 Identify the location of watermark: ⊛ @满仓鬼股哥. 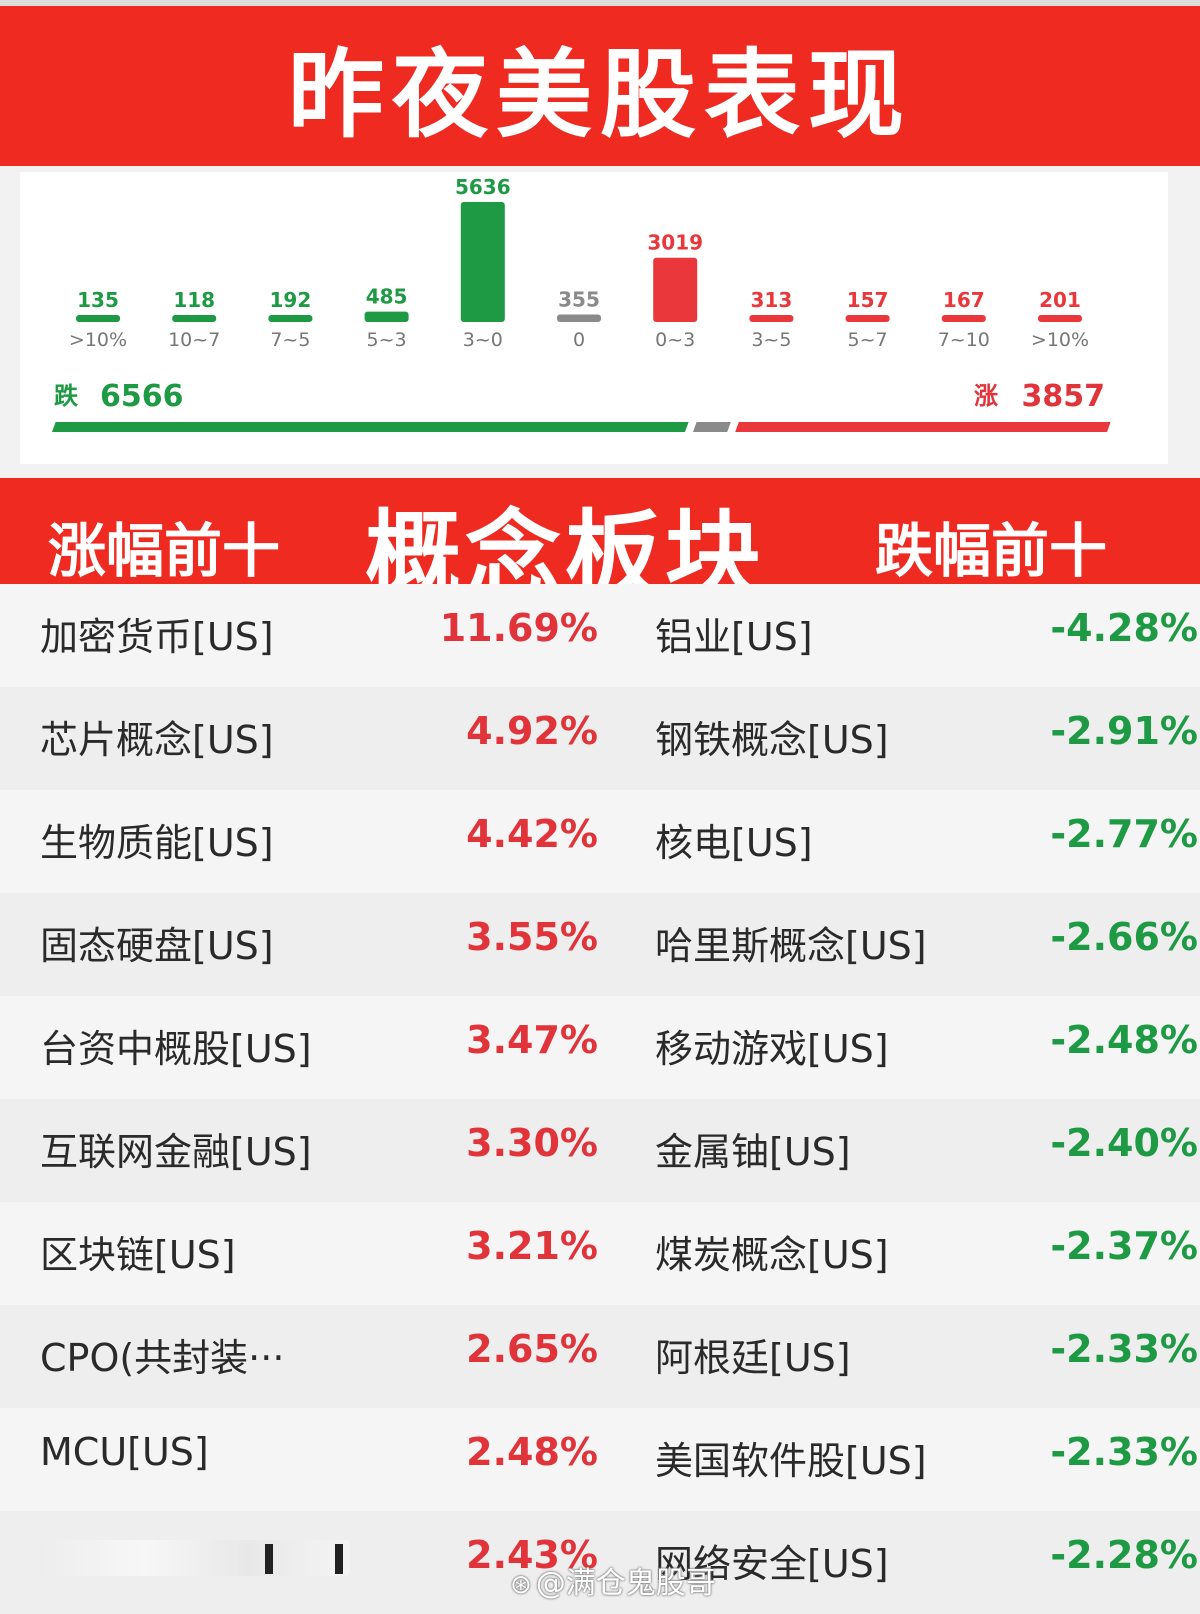
(613, 1580).